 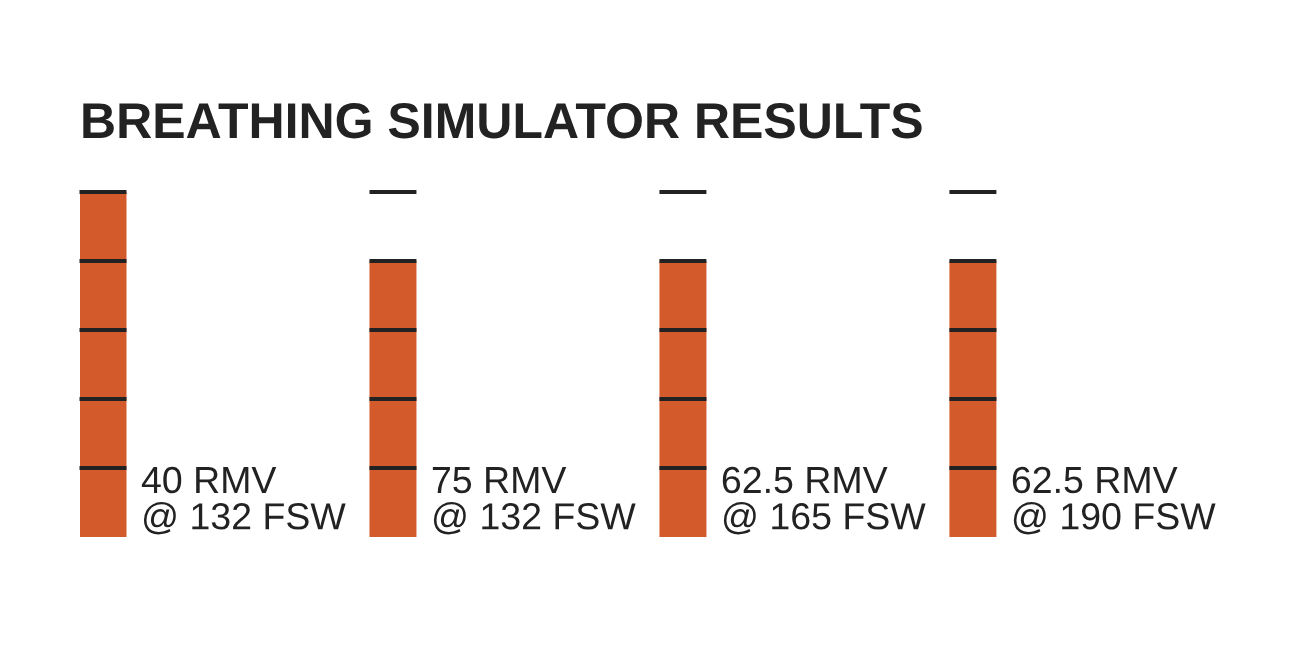 I want to click on x-tick-label: 40 RMV @ 132 FSW, so click(x=243, y=500).